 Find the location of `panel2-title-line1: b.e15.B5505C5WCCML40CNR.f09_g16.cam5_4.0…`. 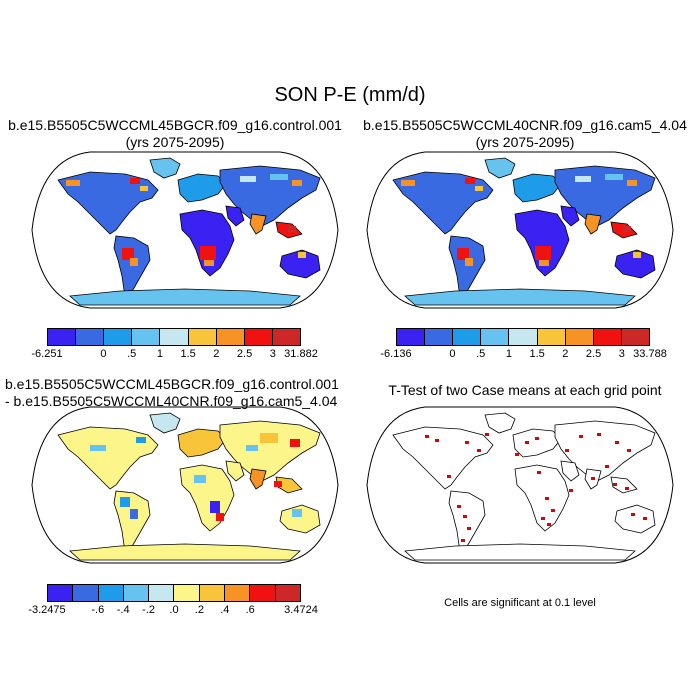

panel2-title-line1: b.e15.B5505C5WCCML40CNR.f09_g16.cam5_4.0… is located at coordinates (525, 125).